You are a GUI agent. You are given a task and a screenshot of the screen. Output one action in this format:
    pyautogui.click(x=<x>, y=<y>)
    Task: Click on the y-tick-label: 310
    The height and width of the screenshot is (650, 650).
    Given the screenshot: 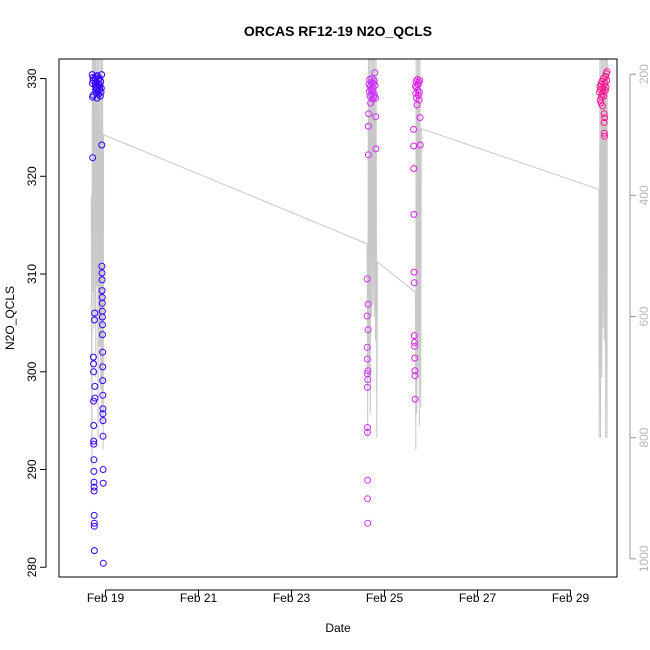 What is the action you would take?
    pyautogui.click(x=32, y=274)
    